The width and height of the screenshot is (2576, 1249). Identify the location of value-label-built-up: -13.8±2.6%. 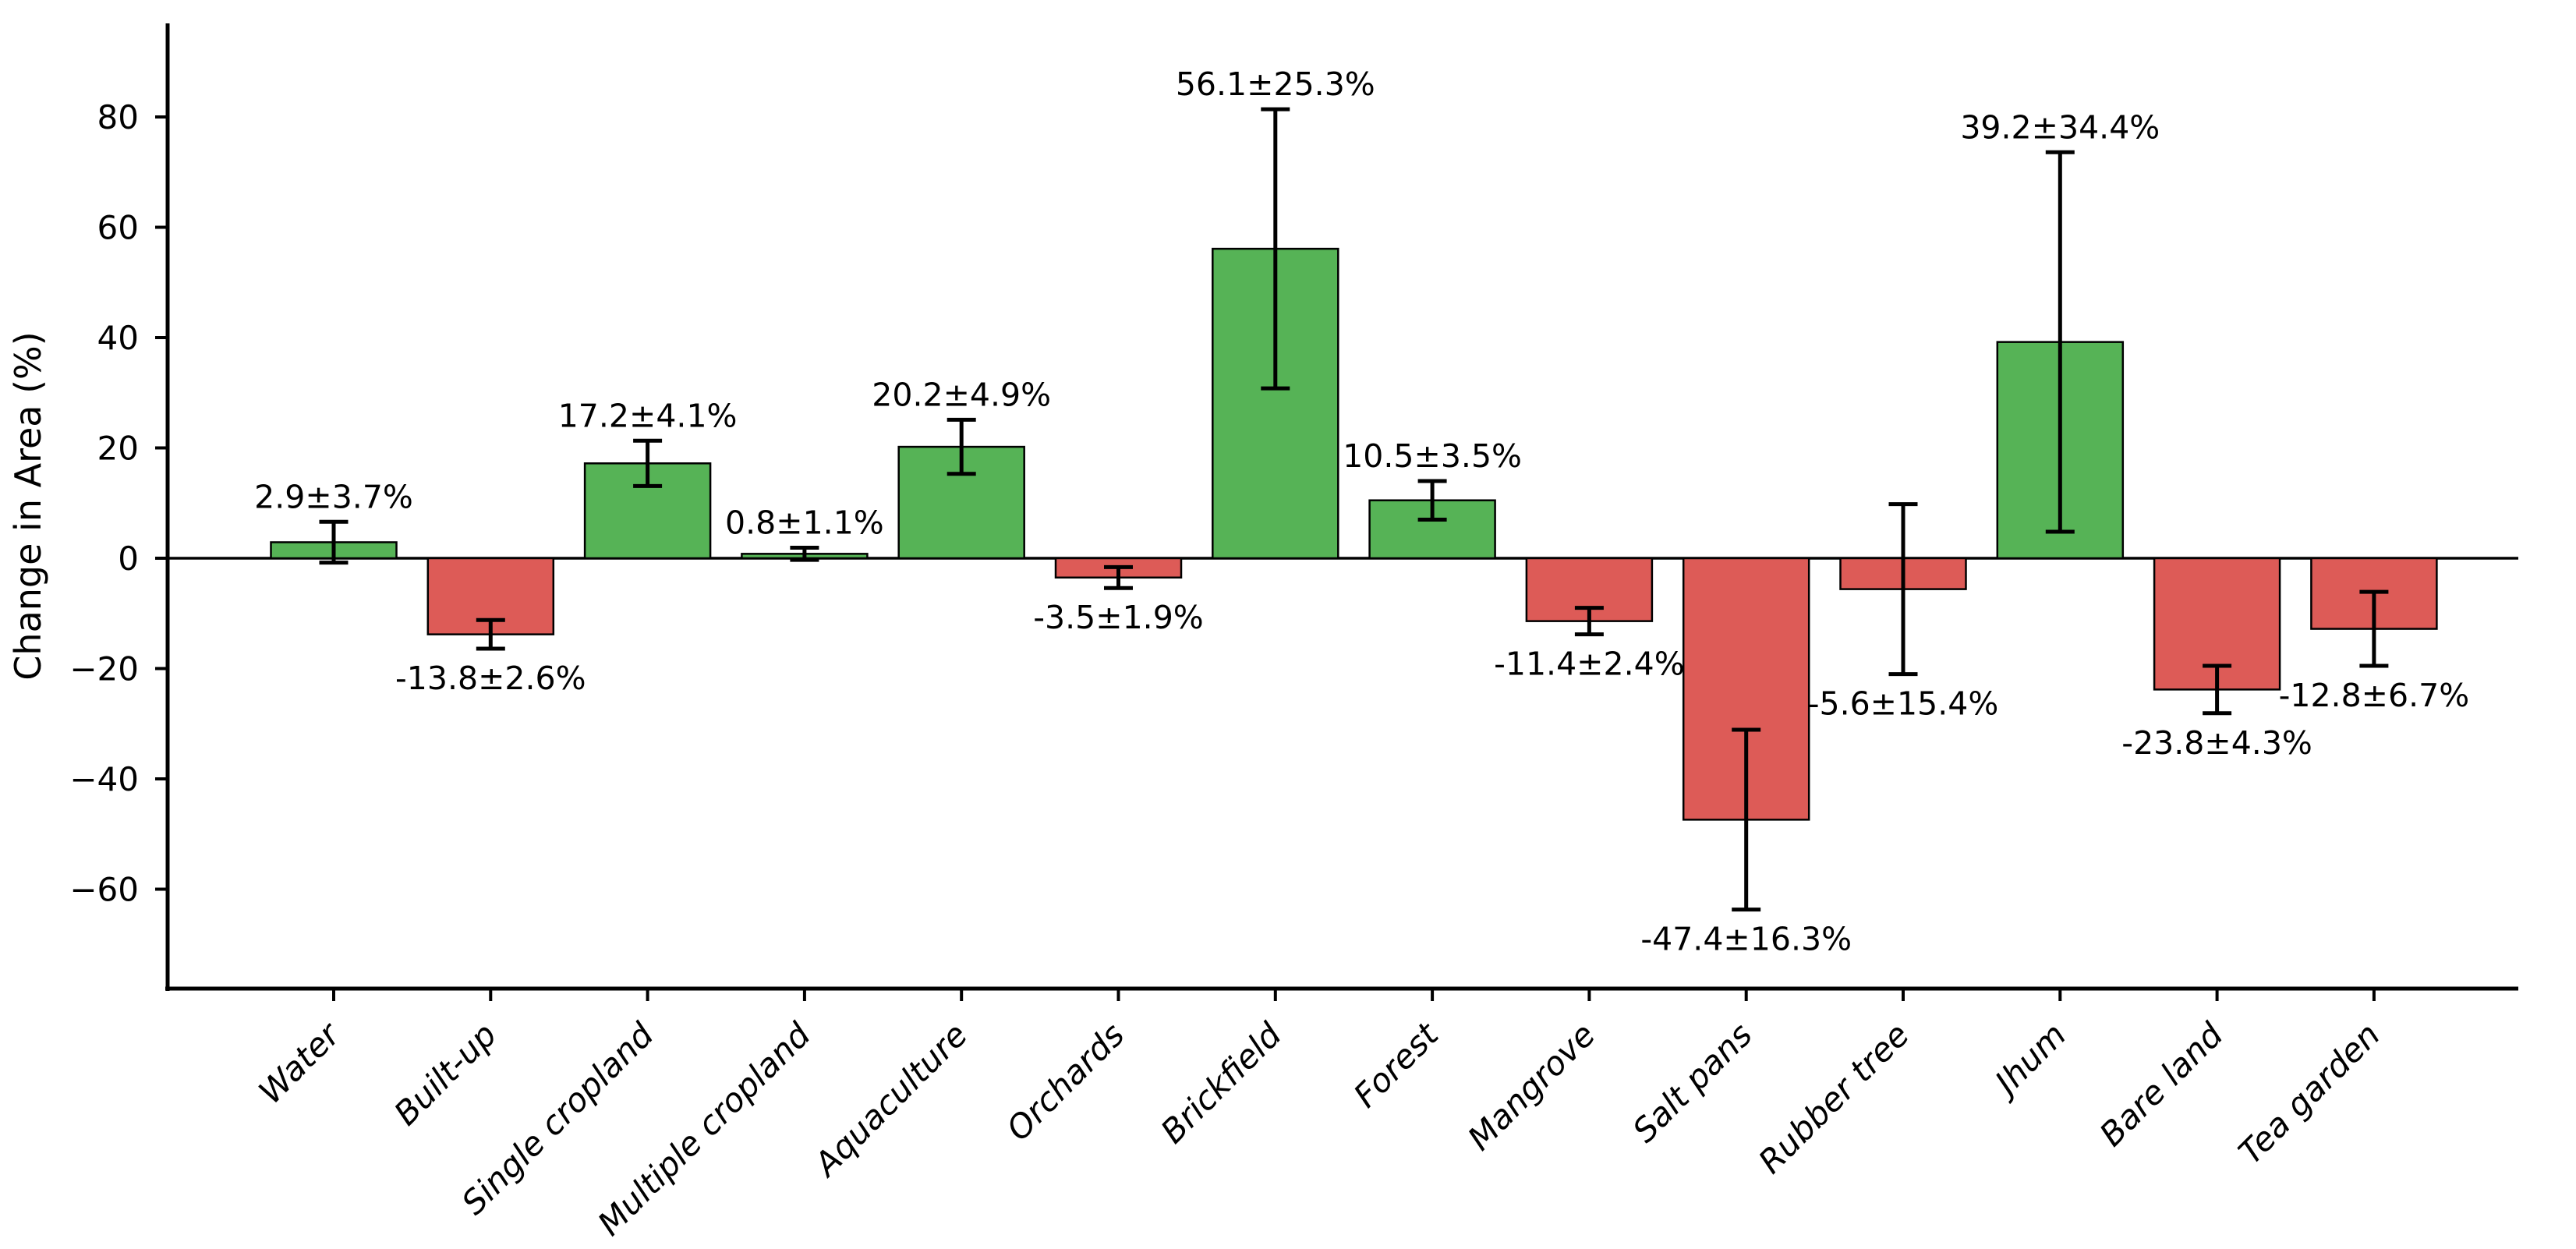
(490, 678).